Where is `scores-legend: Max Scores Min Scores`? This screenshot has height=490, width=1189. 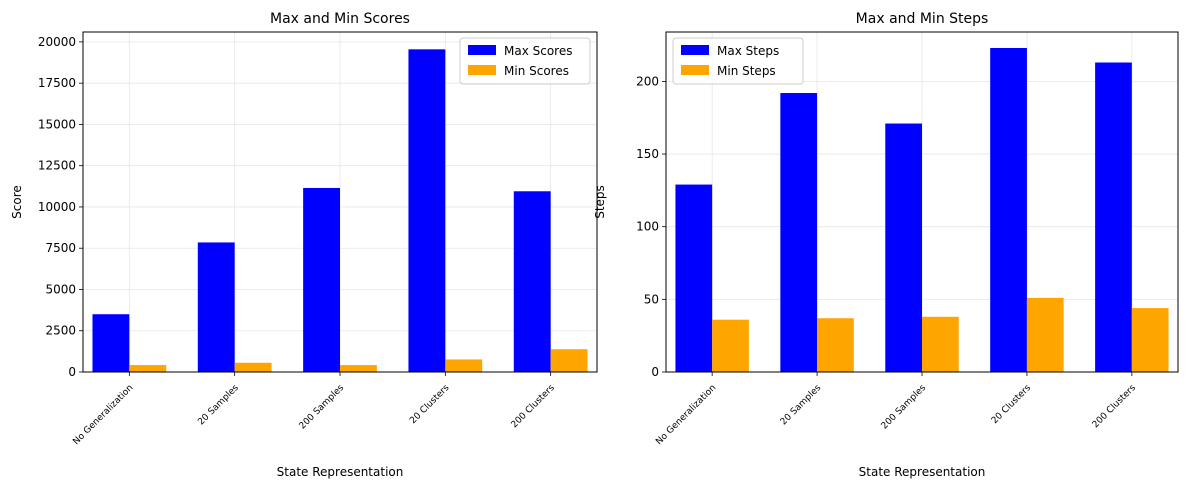 scores-legend: Max Scores Min Scores is located at coordinates (525, 61).